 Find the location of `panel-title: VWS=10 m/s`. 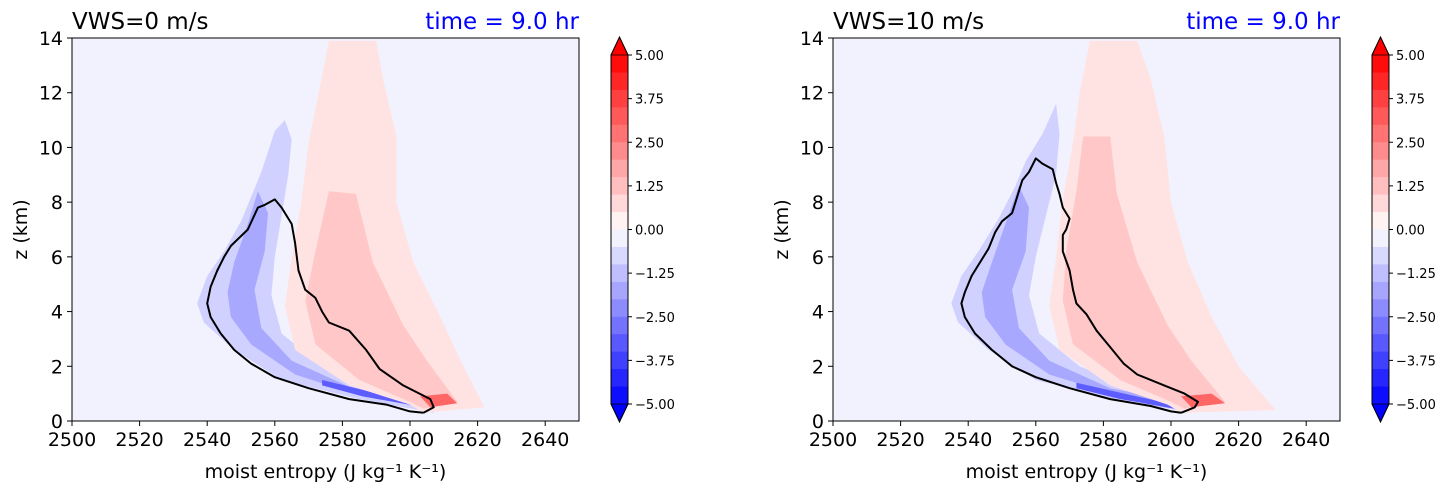

panel-title: VWS=10 m/s is located at coordinates (908, 22).